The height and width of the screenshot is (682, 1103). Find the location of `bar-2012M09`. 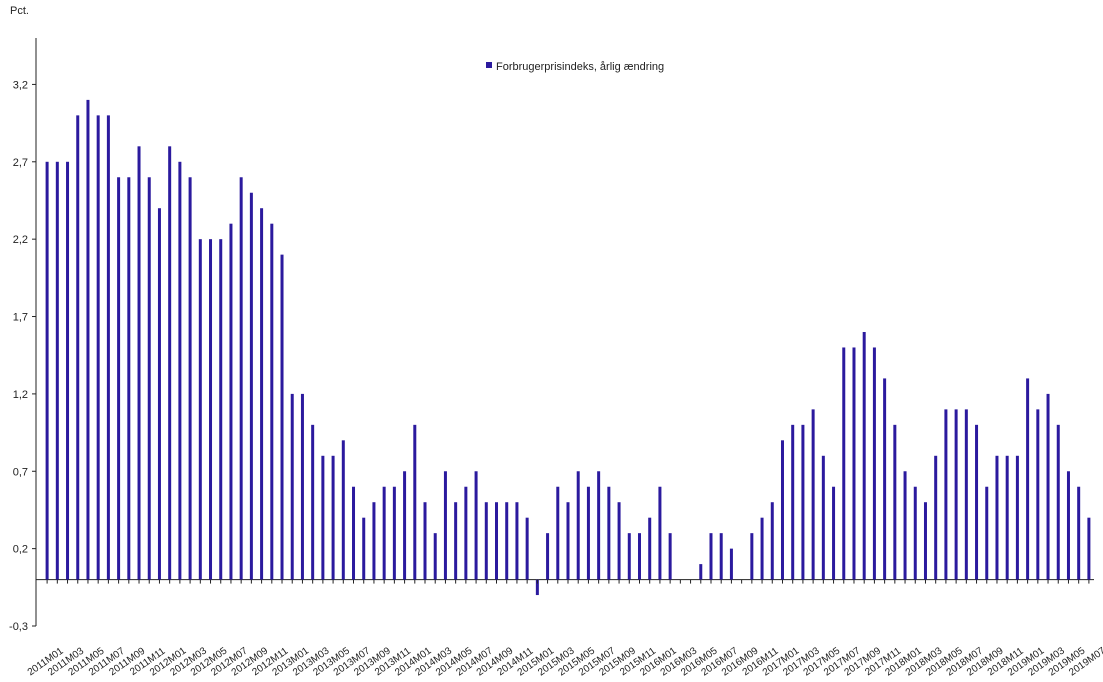

bar-2012M09 is located at coordinates (251, 386).